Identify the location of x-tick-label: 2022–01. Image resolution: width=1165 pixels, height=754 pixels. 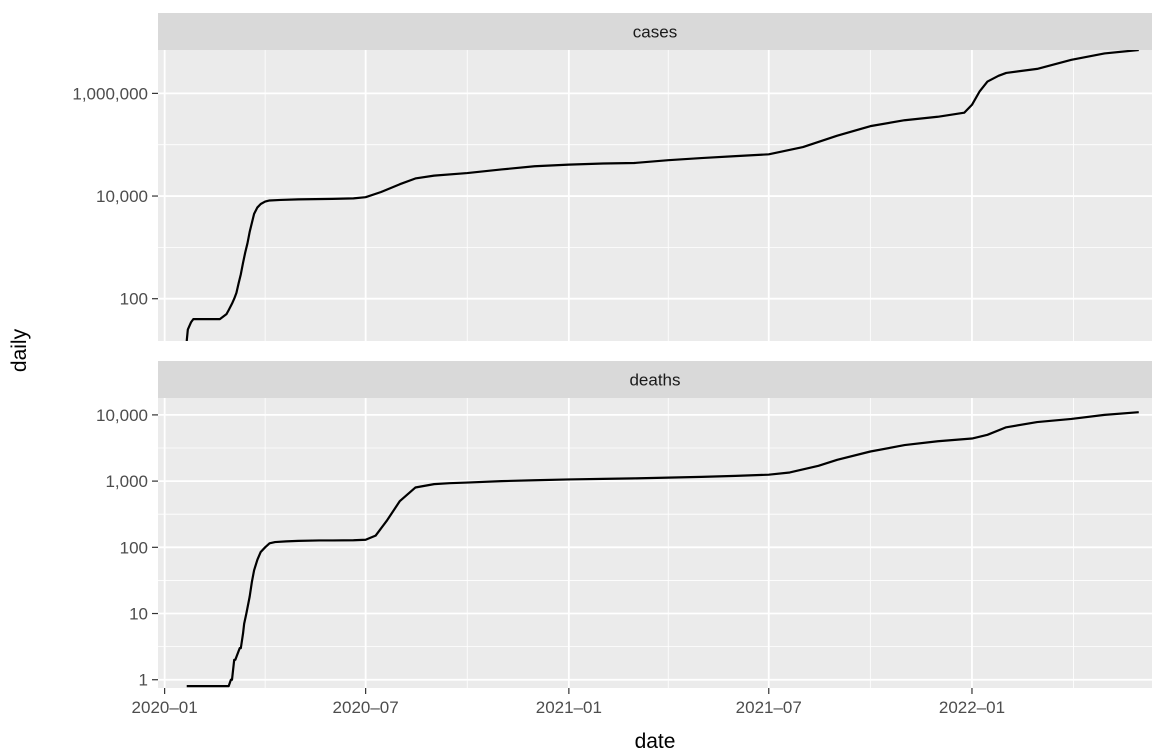
(972, 707).